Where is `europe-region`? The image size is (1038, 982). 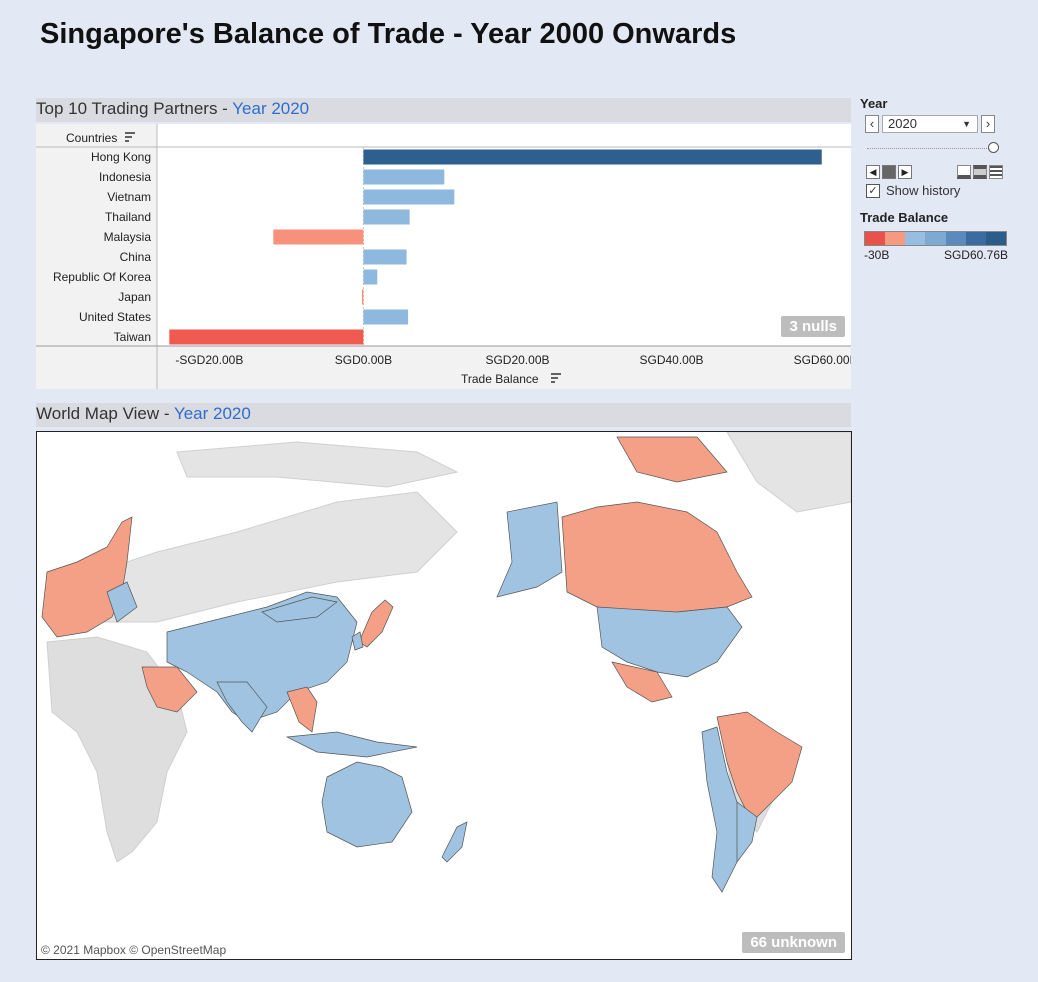
europe-region is located at coordinates (87, 577).